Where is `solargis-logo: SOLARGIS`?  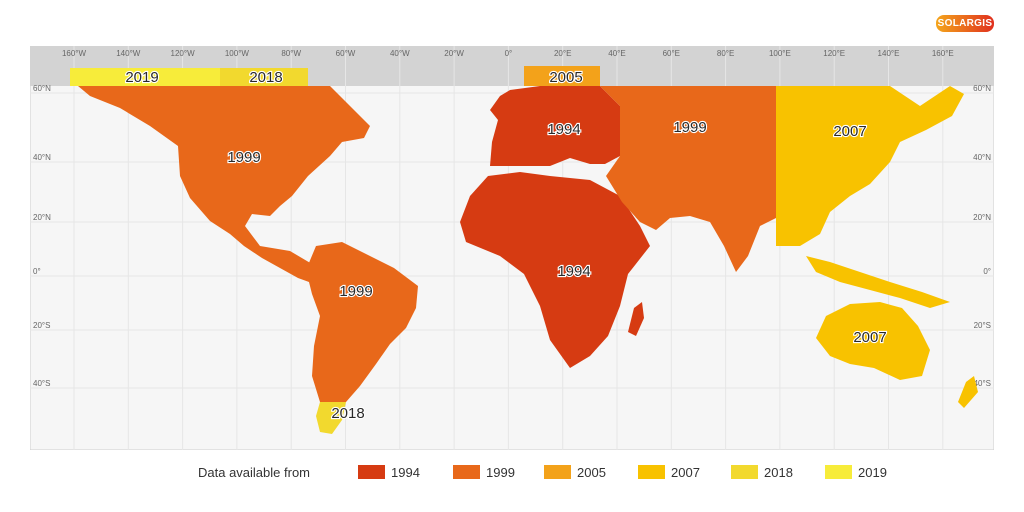
solargis-logo: SOLARGIS is located at coordinates (965, 23).